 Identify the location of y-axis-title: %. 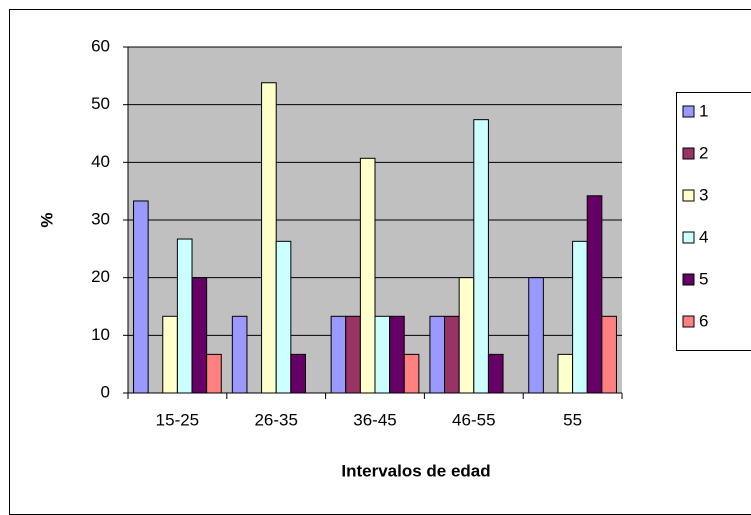
(46, 219).